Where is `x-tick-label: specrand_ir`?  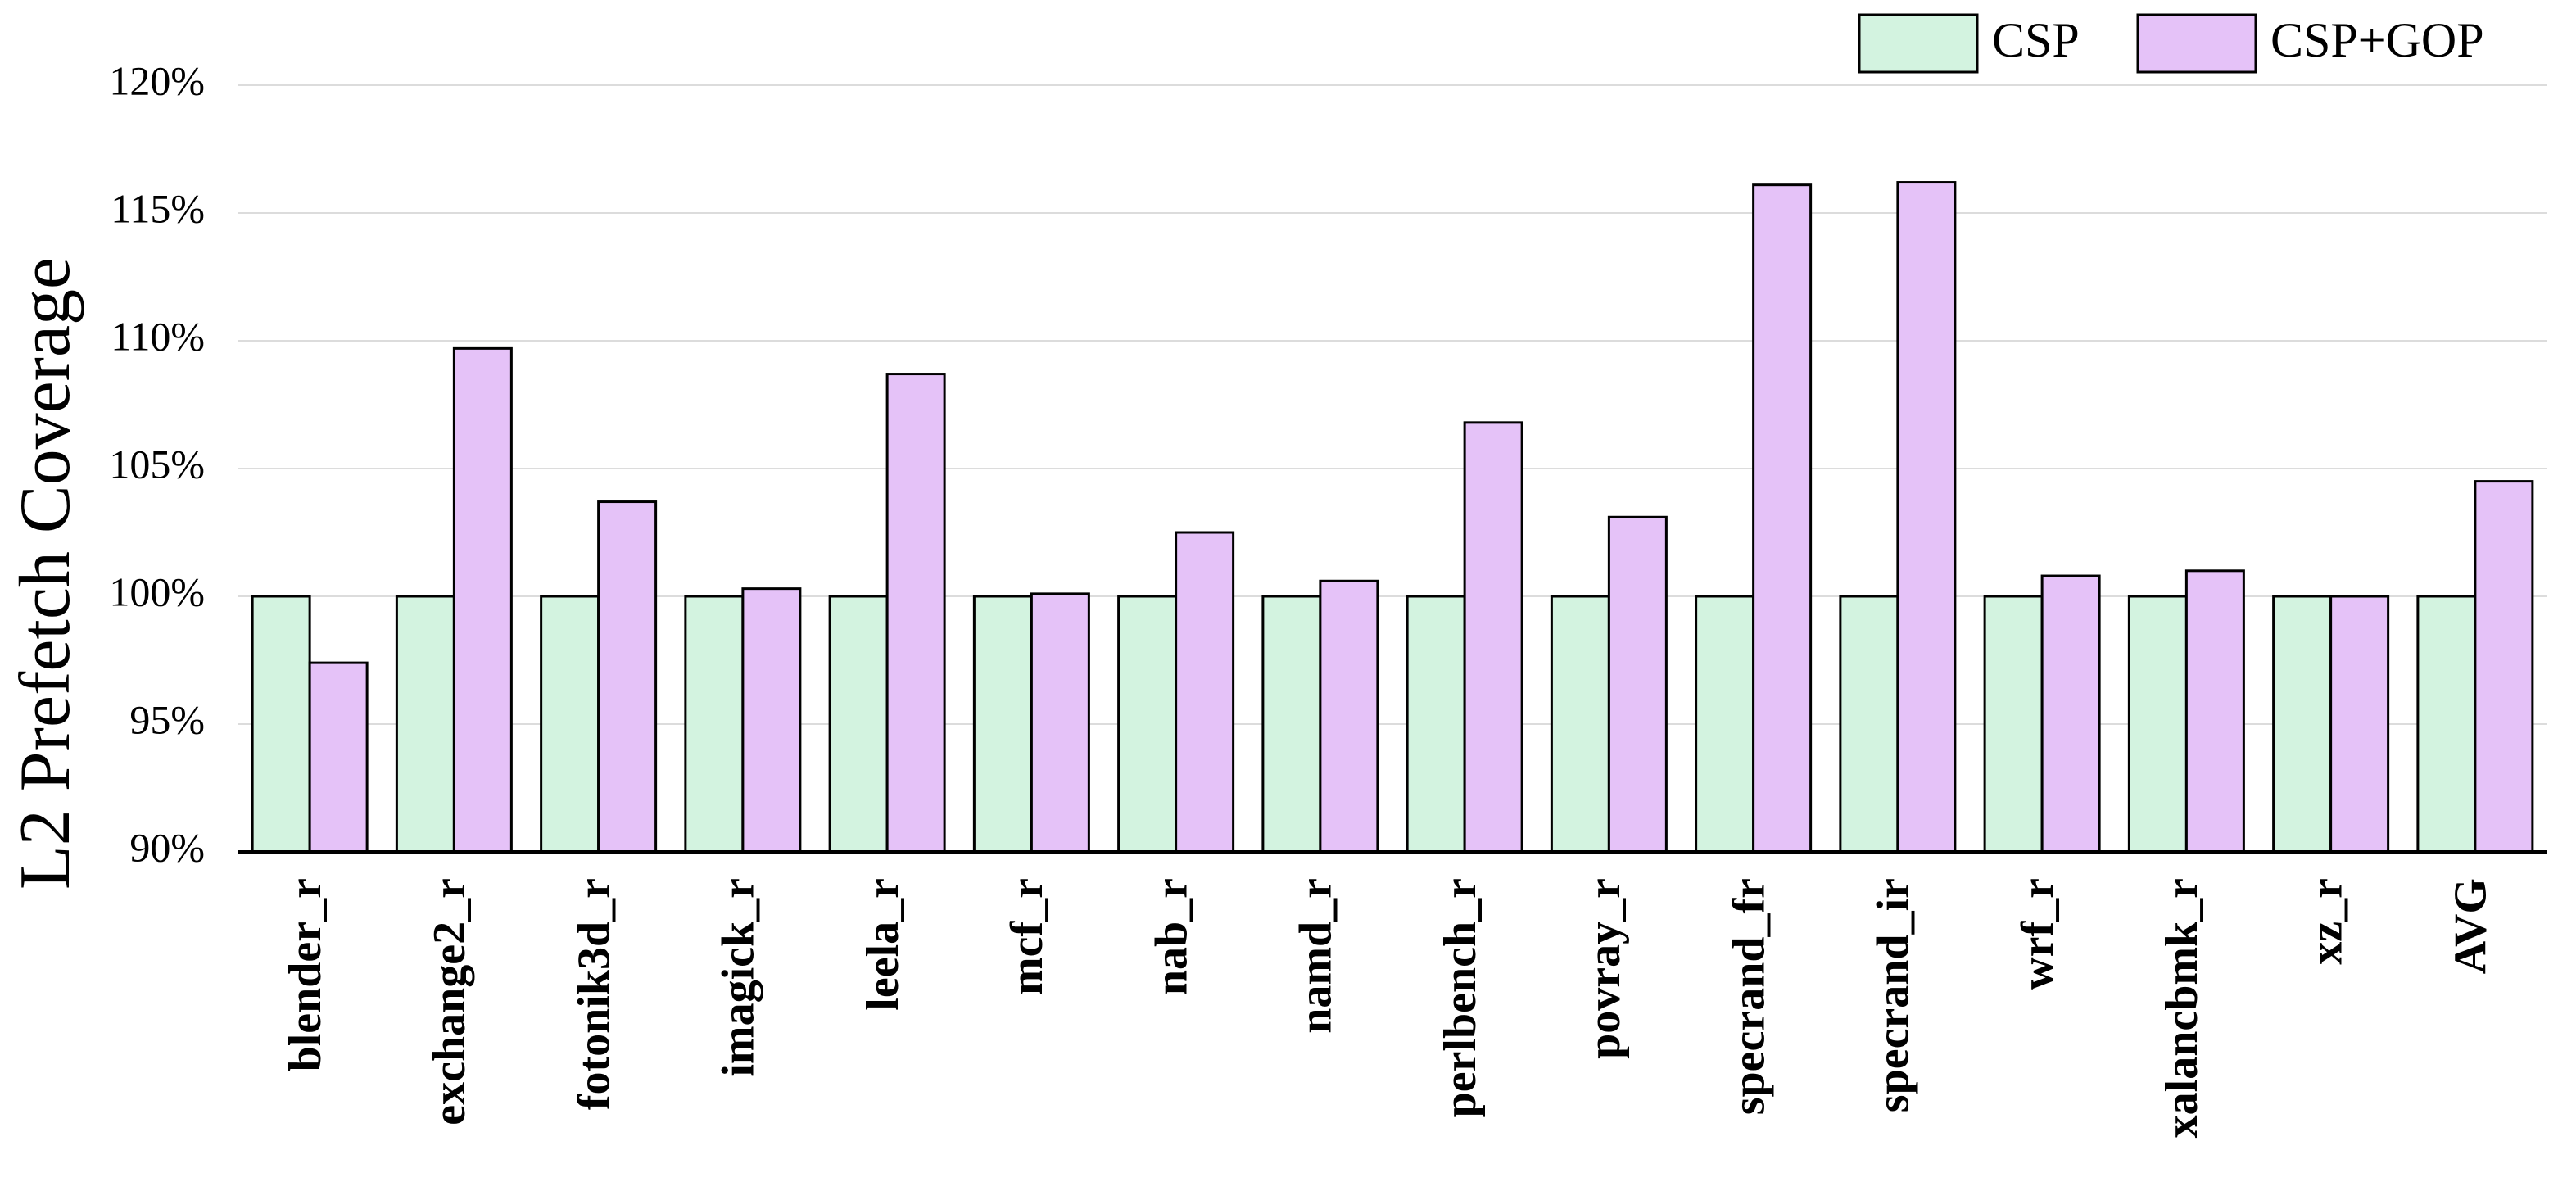
x-tick-label: specrand_ir is located at coordinates (1893, 995).